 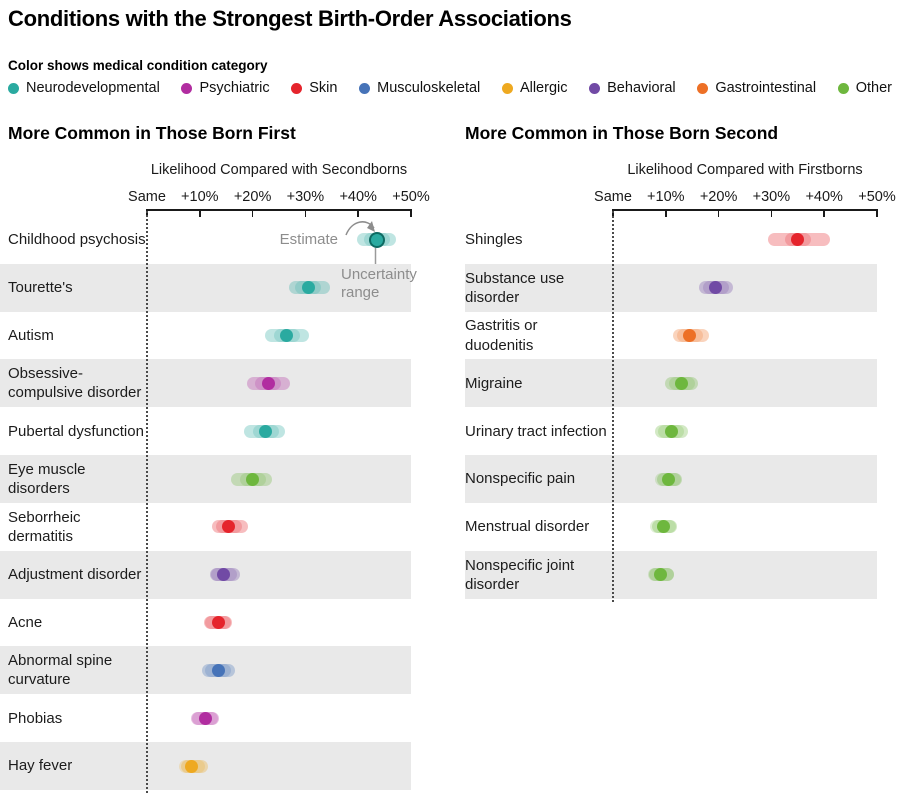 What do you see at coordinates (44, 526) in the screenshot?
I see `condition-label: Seborrheic dermatitis` at bounding box center [44, 526].